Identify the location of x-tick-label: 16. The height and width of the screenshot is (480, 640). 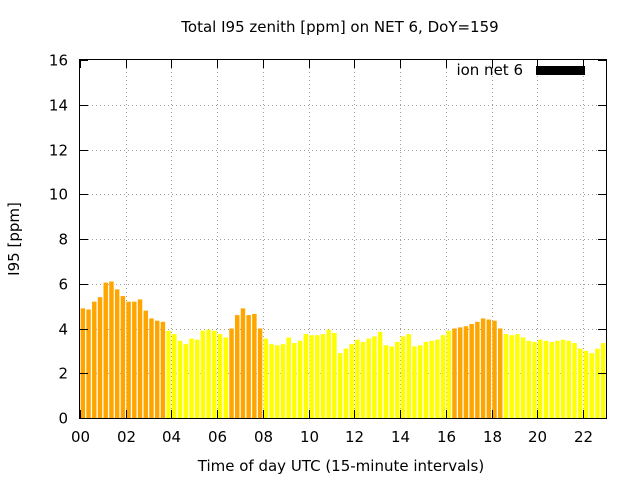
(446, 437).